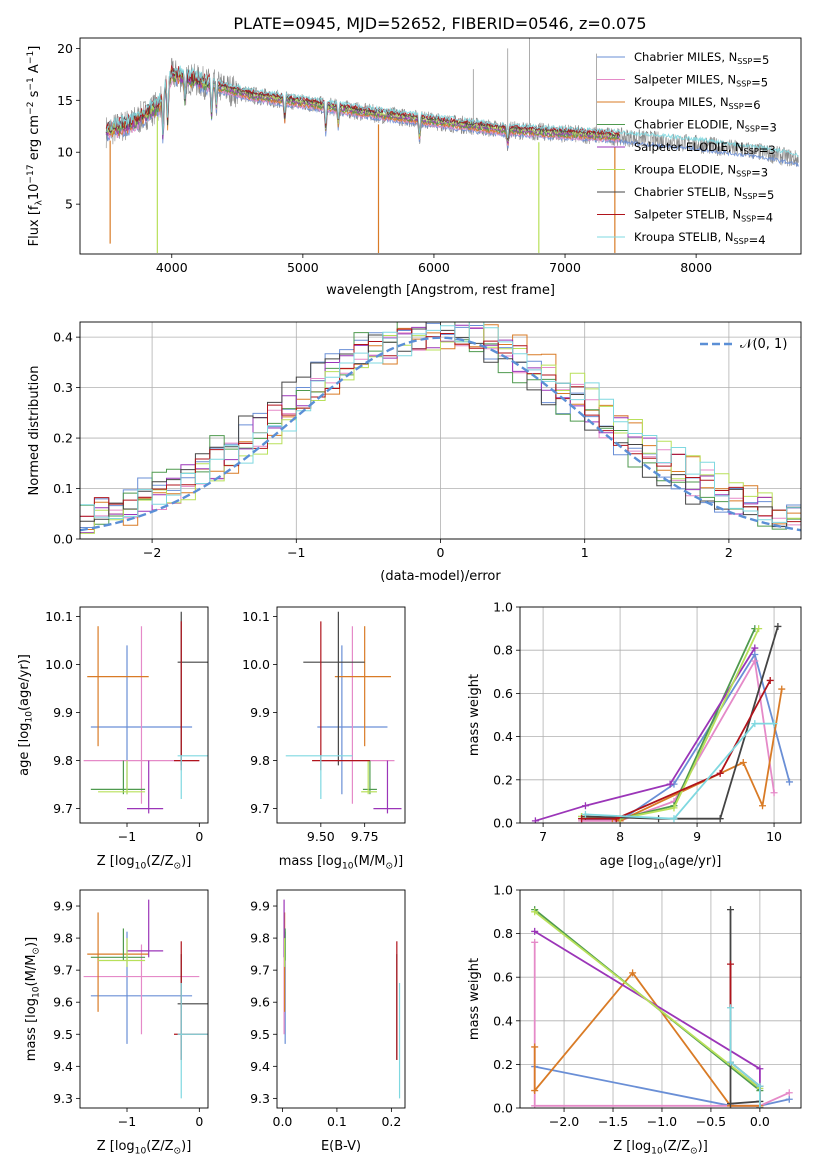  I want to click on x-axis-label: age [log10(age/yr)], so click(661, 862).